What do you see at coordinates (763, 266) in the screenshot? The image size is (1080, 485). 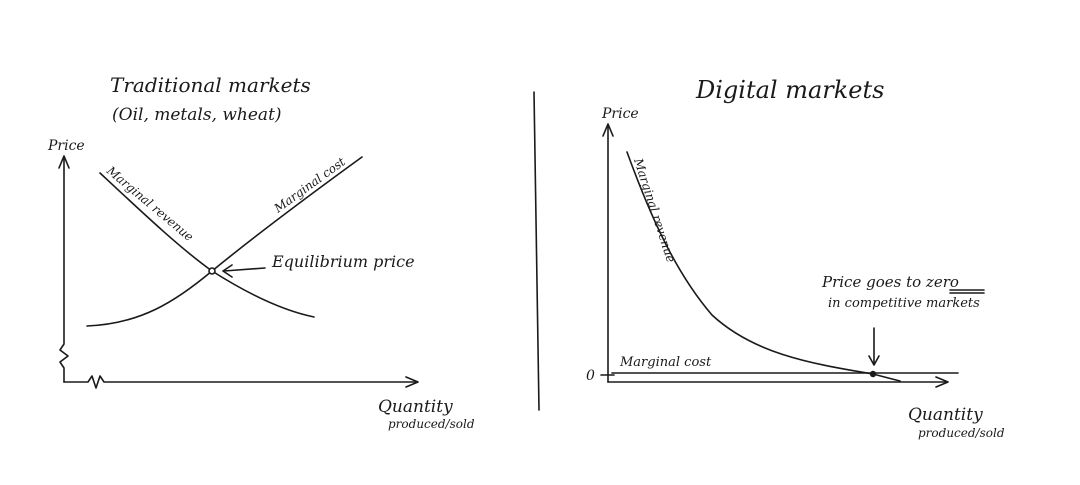 I see `digital-marginal-revenue-curve` at bounding box center [763, 266].